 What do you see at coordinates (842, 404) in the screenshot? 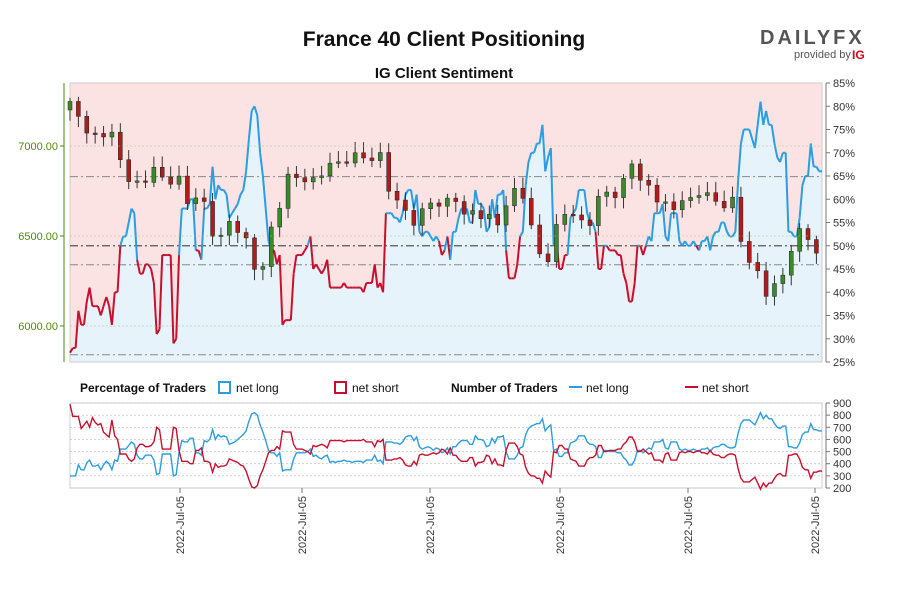
I see `count-tick-label: 900` at bounding box center [842, 404].